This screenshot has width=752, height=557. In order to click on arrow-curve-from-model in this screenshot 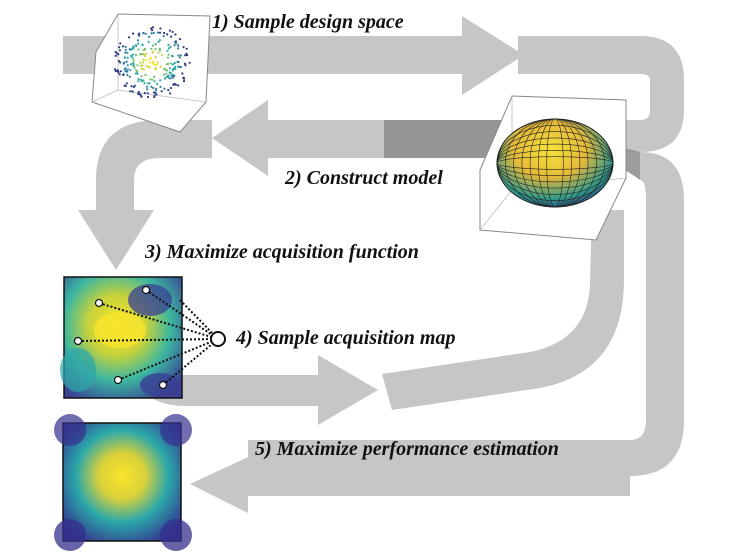, I will do `click(503, 310)`.